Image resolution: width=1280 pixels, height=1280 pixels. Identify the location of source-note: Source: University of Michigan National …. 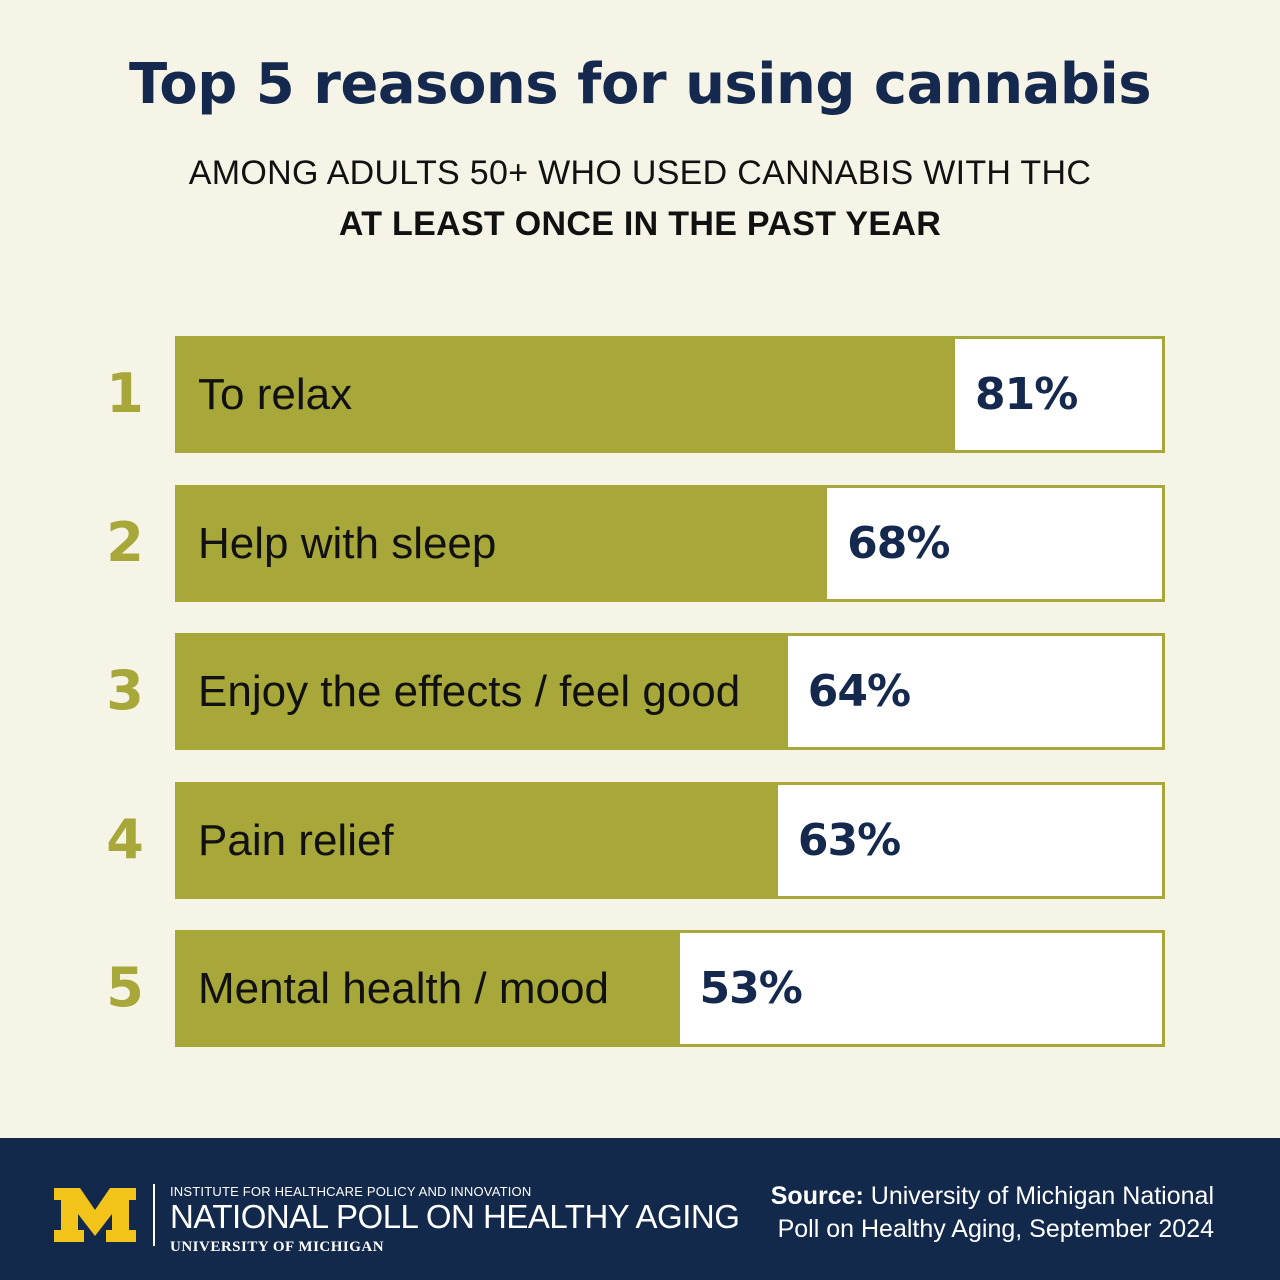
(979, 1213).